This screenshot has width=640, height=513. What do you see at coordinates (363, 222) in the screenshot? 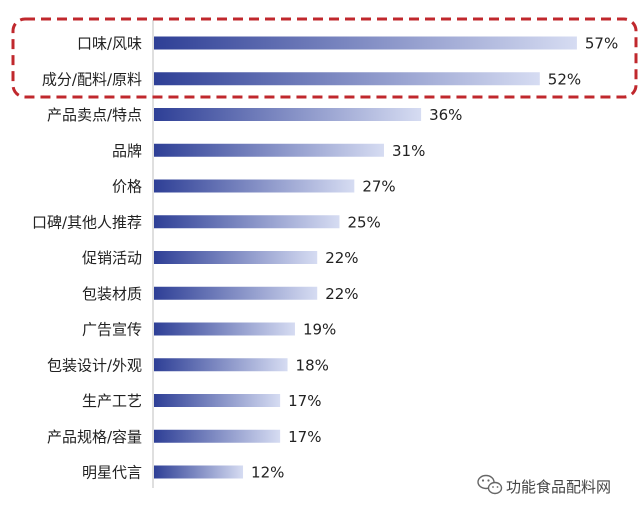
I see `value-label: 25%` at bounding box center [363, 222].